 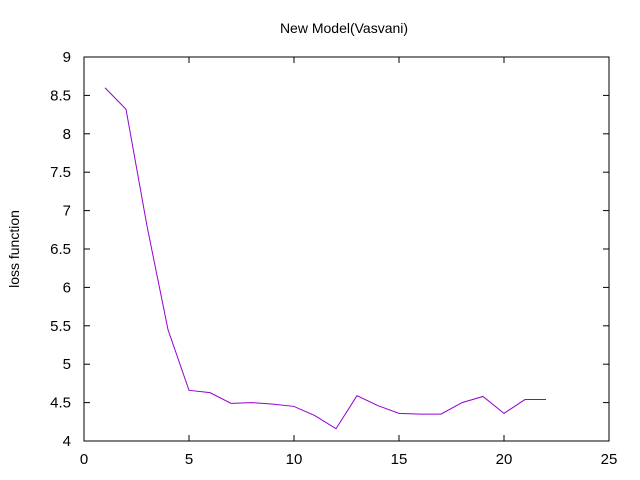 What do you see at coordinates (67, 287) in the screenshot?
I see `y-tick-label: 6` at bounding box center [67, 287].